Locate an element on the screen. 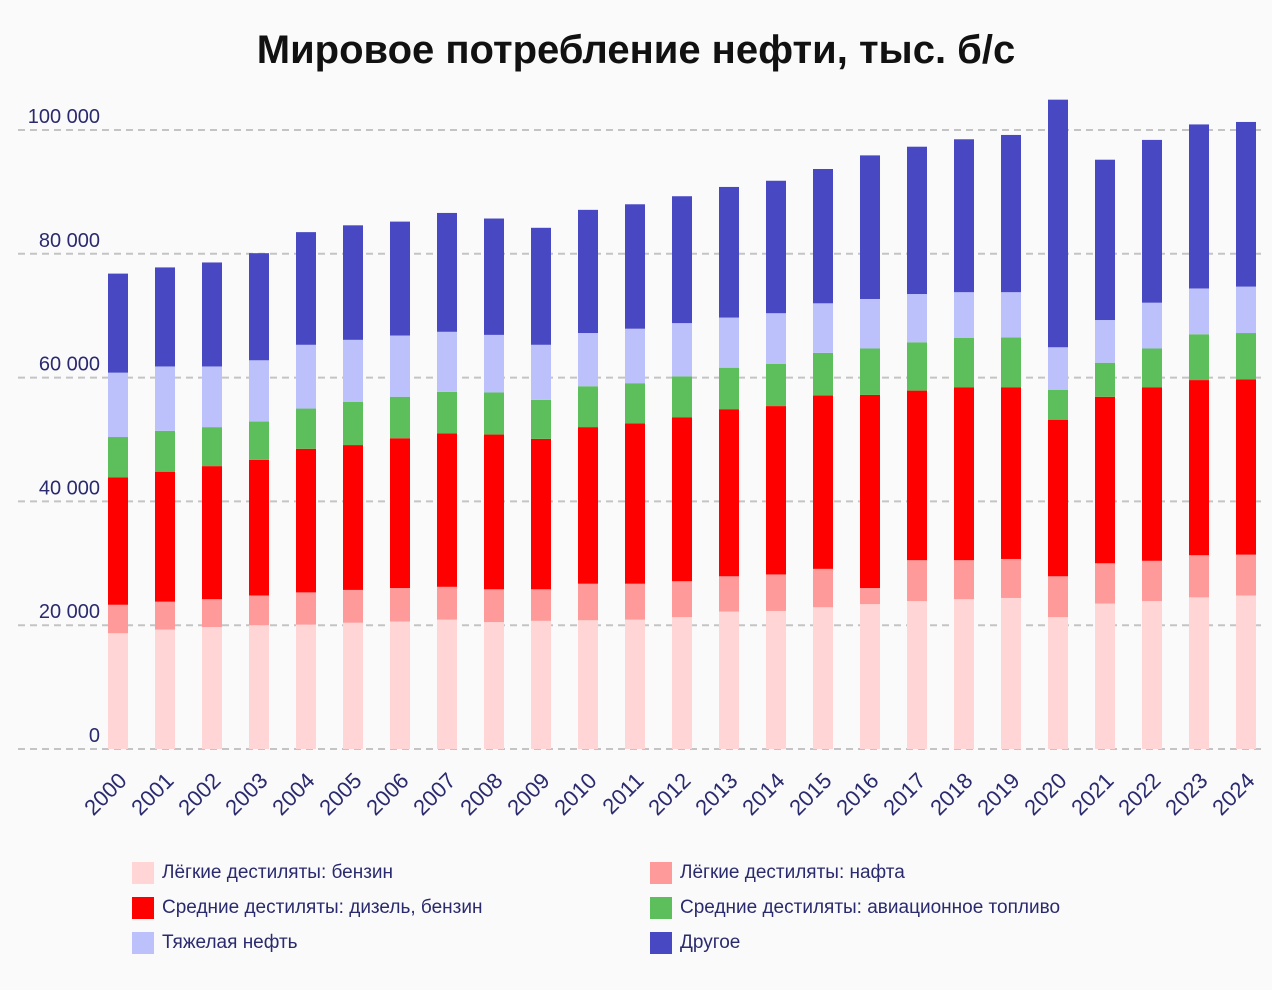 The image size is (1272, 990). x-tick-label: 2019 is located at coordinates (998, 794).